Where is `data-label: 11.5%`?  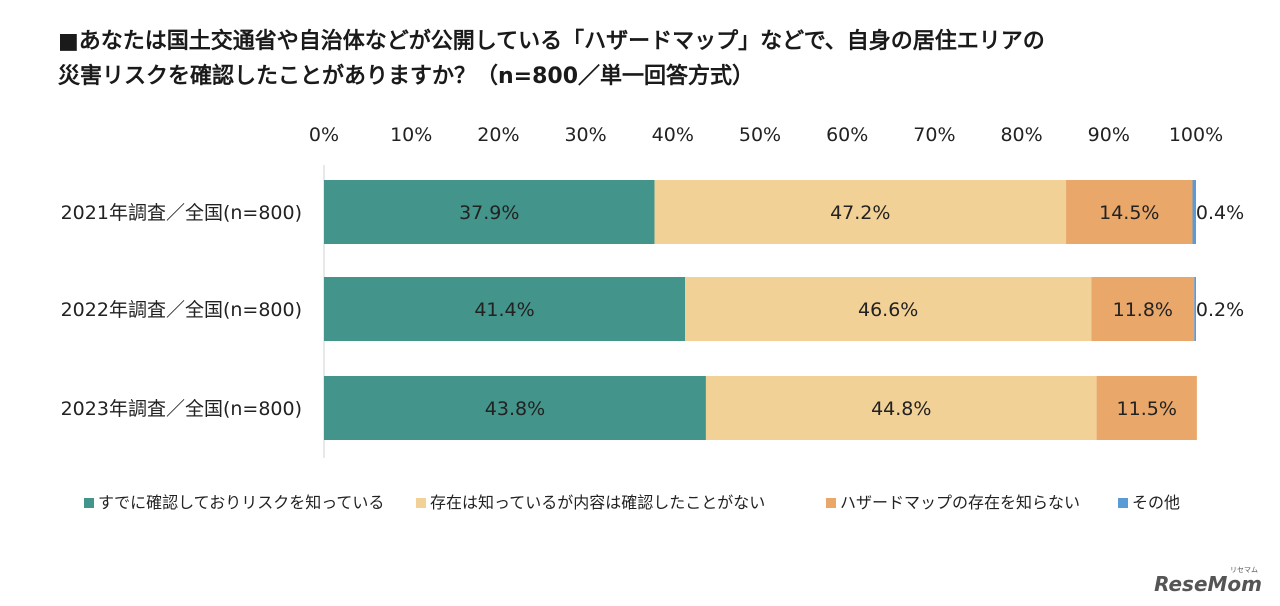
data-label: 11.5% is located at coordinates (1147, 409).